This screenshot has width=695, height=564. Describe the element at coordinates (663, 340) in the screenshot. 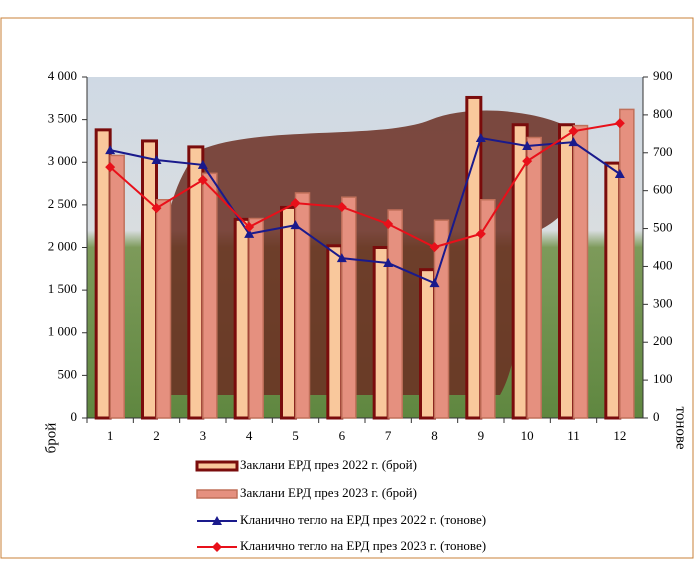

I see `y2-tick-label: 200` at that location.